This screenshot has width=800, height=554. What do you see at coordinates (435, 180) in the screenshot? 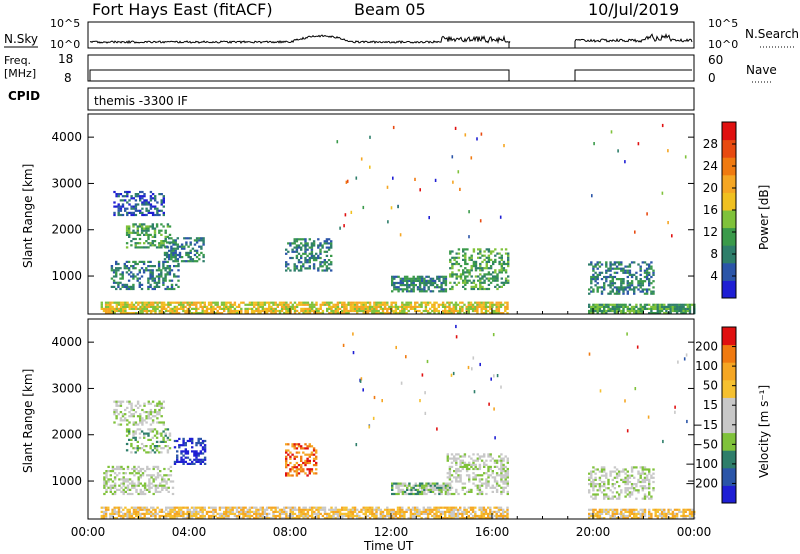
I see `power-scatter-cell` at bounding box center [435, 180].